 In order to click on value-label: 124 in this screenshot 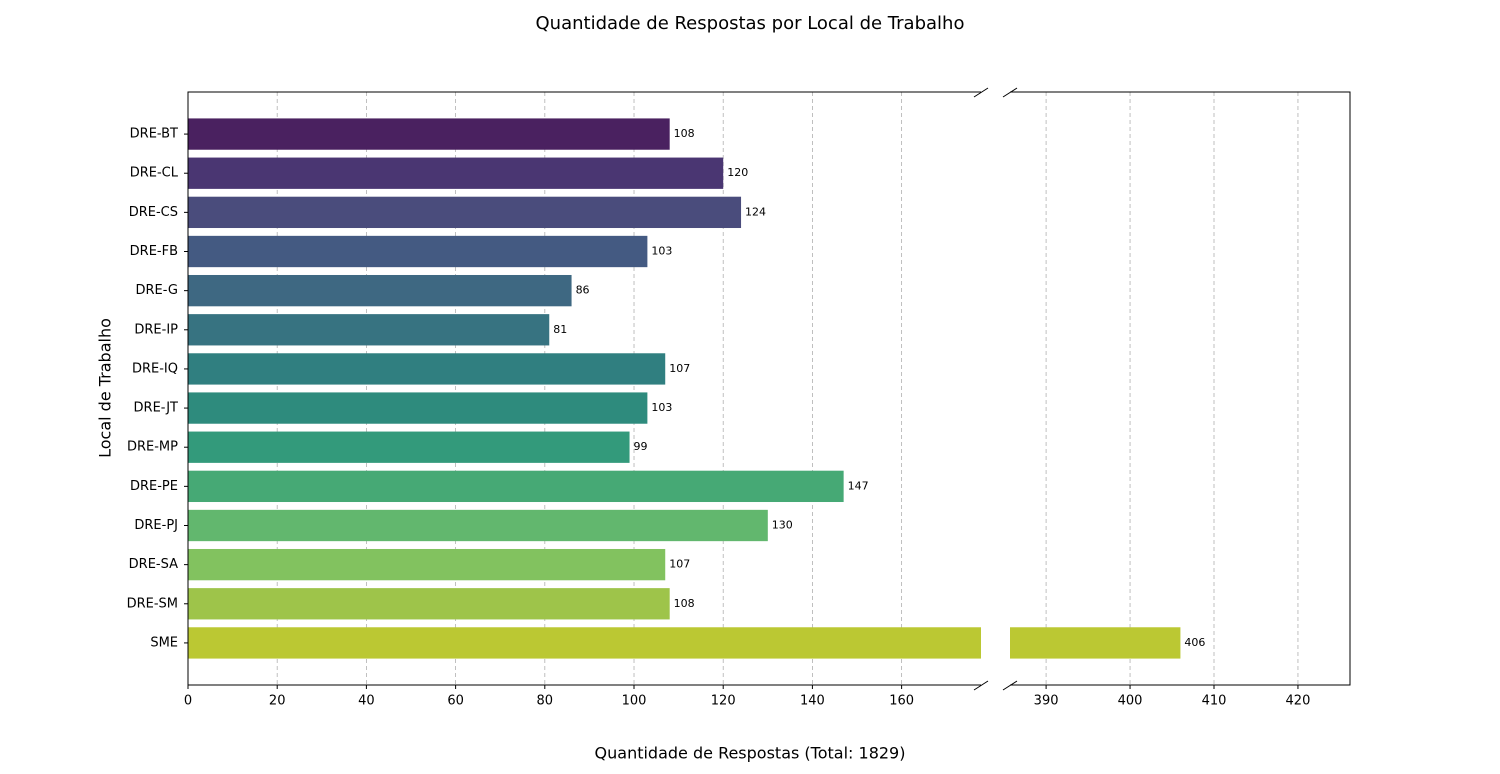, I will do `click(755, 211)`.